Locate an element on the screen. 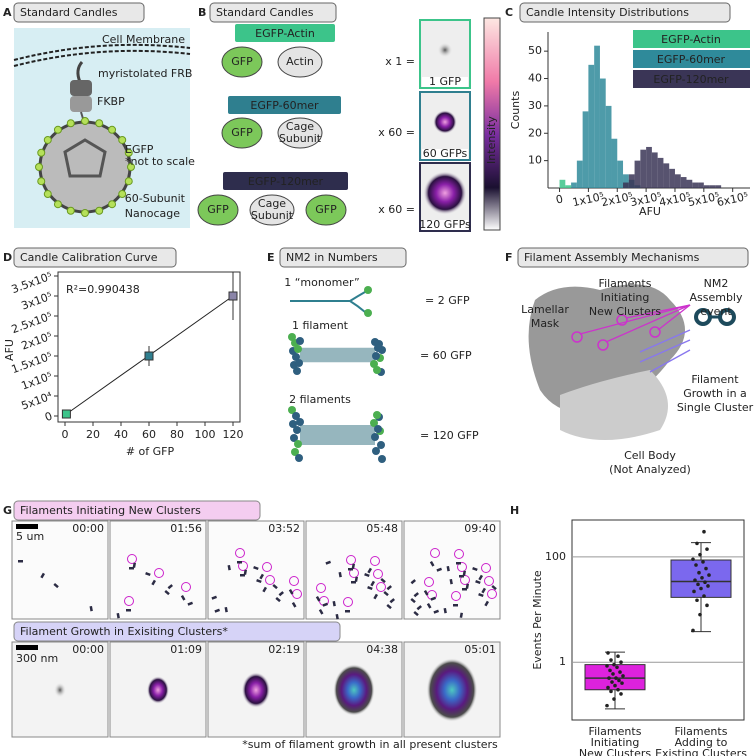 The width and height of the screenshot is (754, 756). x-tick-label: 4x10⁵ is located at coordinates (675, 199).